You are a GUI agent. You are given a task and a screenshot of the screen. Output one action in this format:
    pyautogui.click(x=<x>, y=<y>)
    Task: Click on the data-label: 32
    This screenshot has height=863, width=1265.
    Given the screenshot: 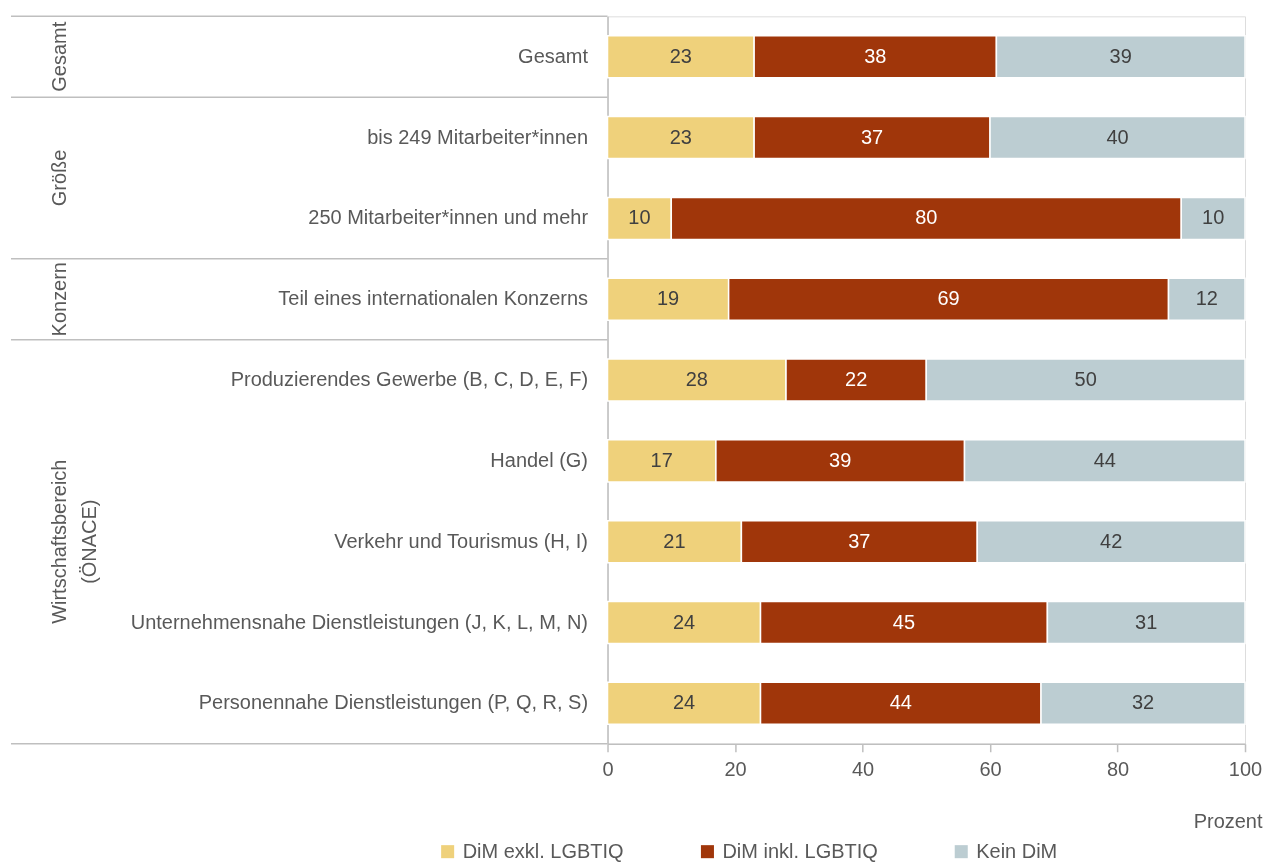 What is the action you would take?
    pyautogui.click(x=1143, y=702)
    